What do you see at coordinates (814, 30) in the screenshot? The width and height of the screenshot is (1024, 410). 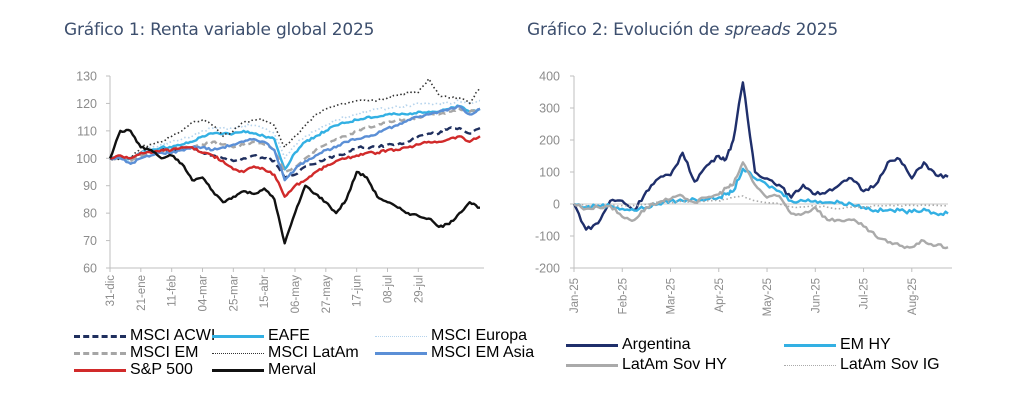 I see `chart2-title-suffix: 2025` at bounding box center [814, 30].